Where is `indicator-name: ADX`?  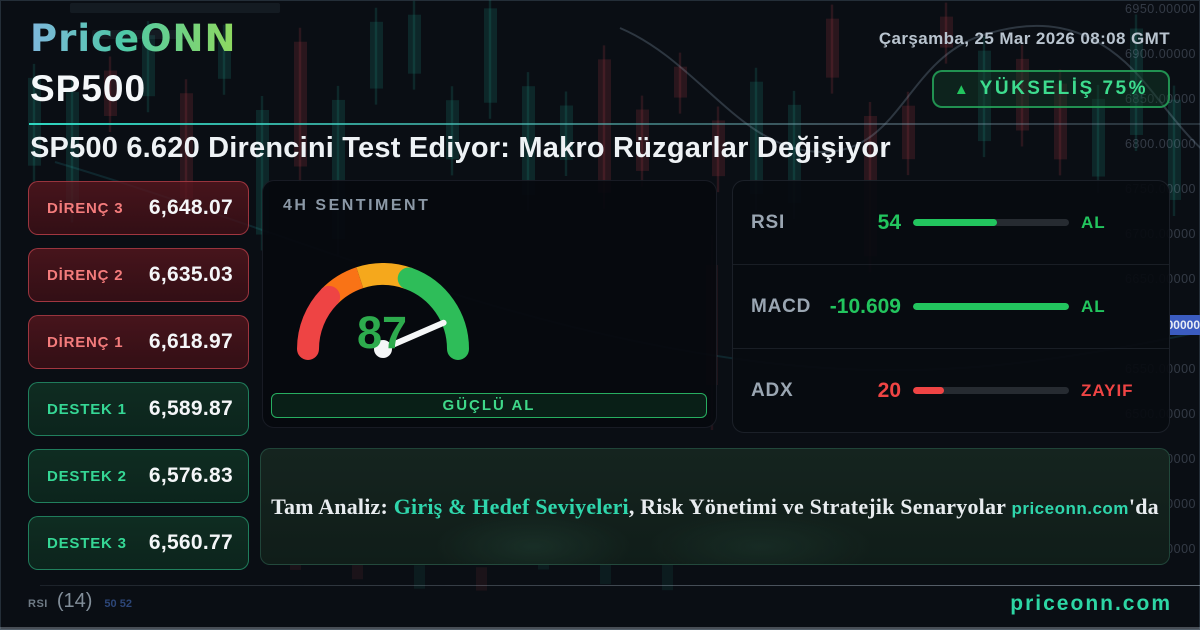
indicator-name: ADX is located at coordinates (772, 390).